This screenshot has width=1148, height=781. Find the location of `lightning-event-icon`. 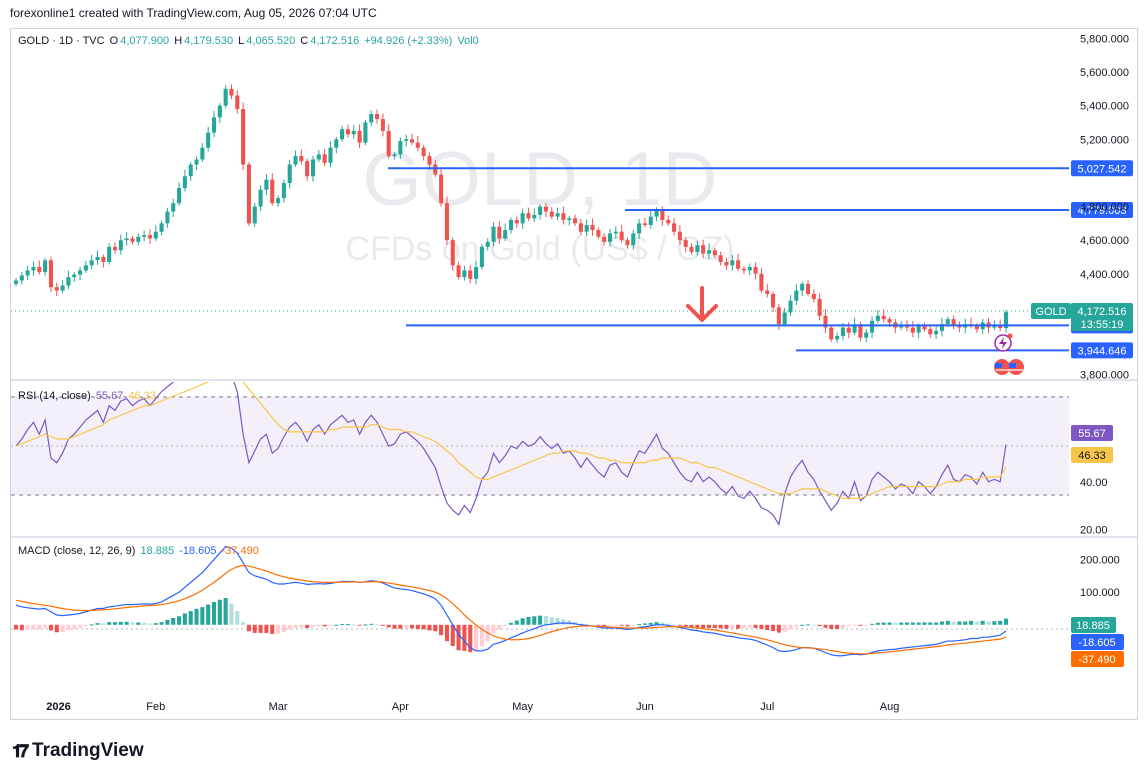

lightning-event-icon is located at coordinates (1003, 342).